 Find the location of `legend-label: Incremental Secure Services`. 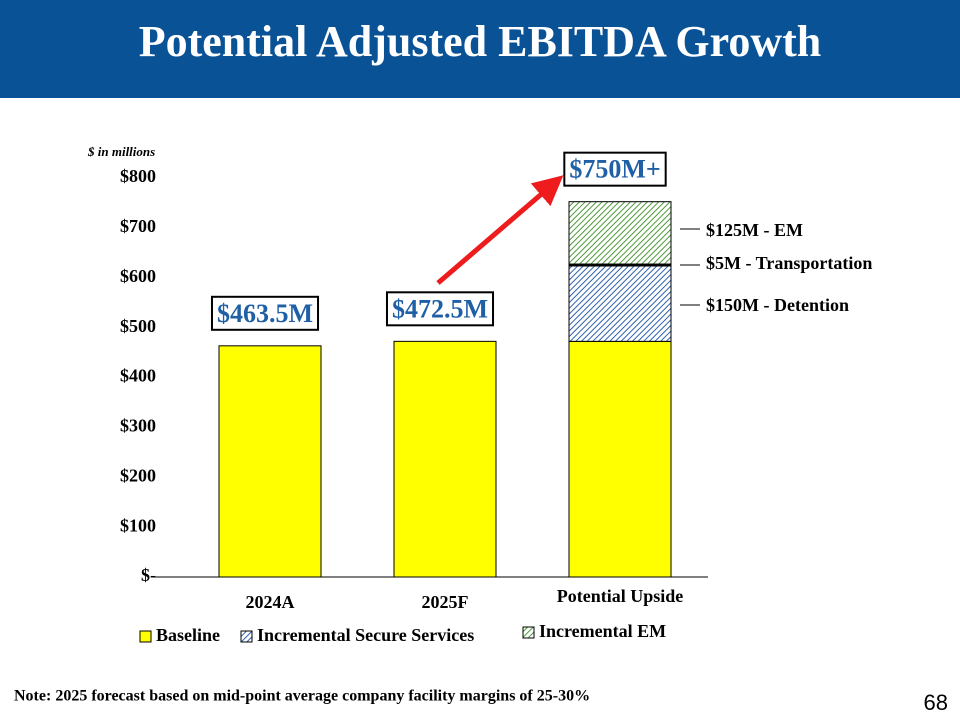

legend-label: Incremental Secure Services is located at coordinates (365, 635).